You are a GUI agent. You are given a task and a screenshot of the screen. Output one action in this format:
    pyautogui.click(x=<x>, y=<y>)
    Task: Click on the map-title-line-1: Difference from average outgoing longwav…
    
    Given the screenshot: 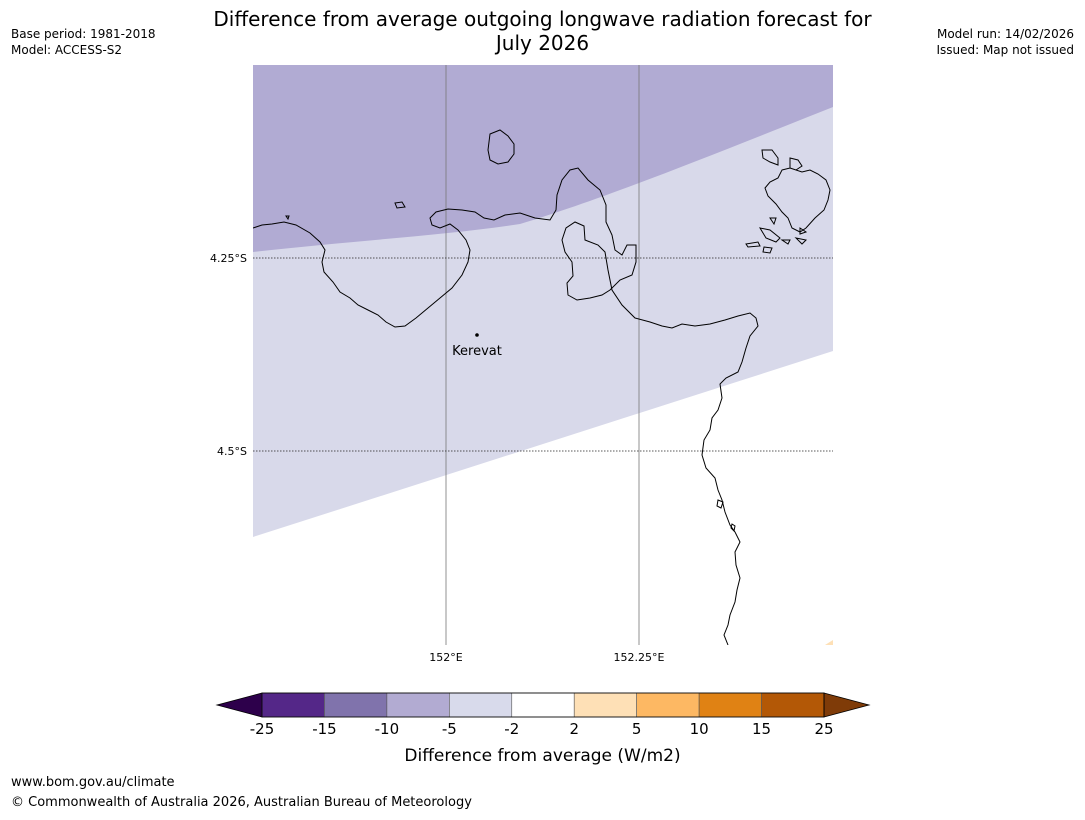 What is the action you would take?
    pyautogui.click(x=542, y=19)
    